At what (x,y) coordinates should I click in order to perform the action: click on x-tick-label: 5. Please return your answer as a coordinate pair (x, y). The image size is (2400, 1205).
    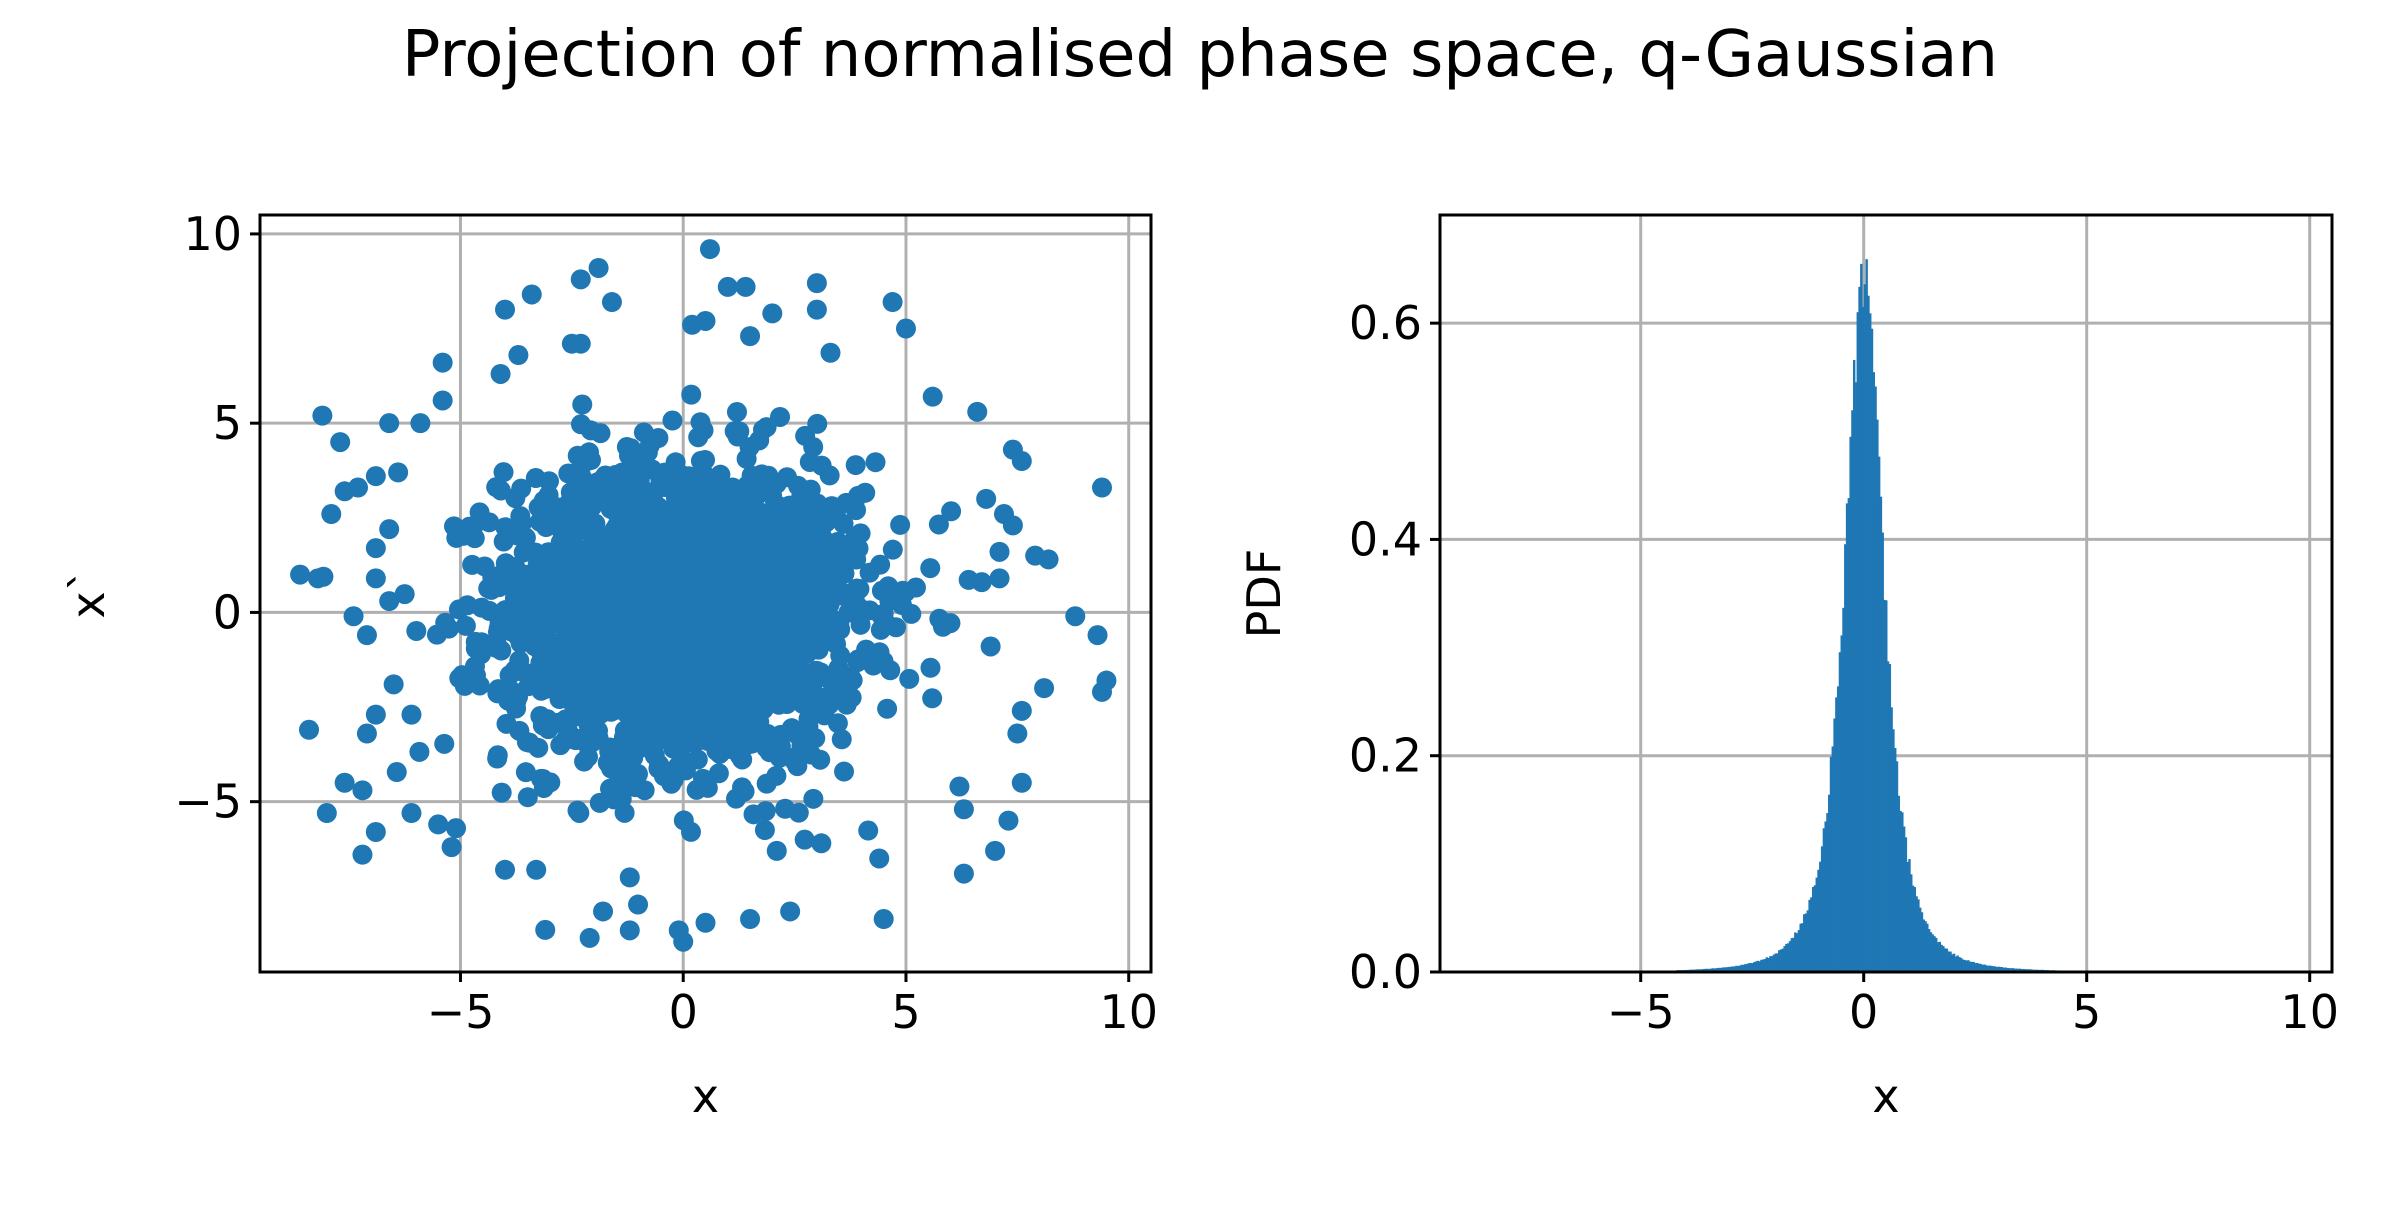
    Looking at the image, I should click on (905, 1012).